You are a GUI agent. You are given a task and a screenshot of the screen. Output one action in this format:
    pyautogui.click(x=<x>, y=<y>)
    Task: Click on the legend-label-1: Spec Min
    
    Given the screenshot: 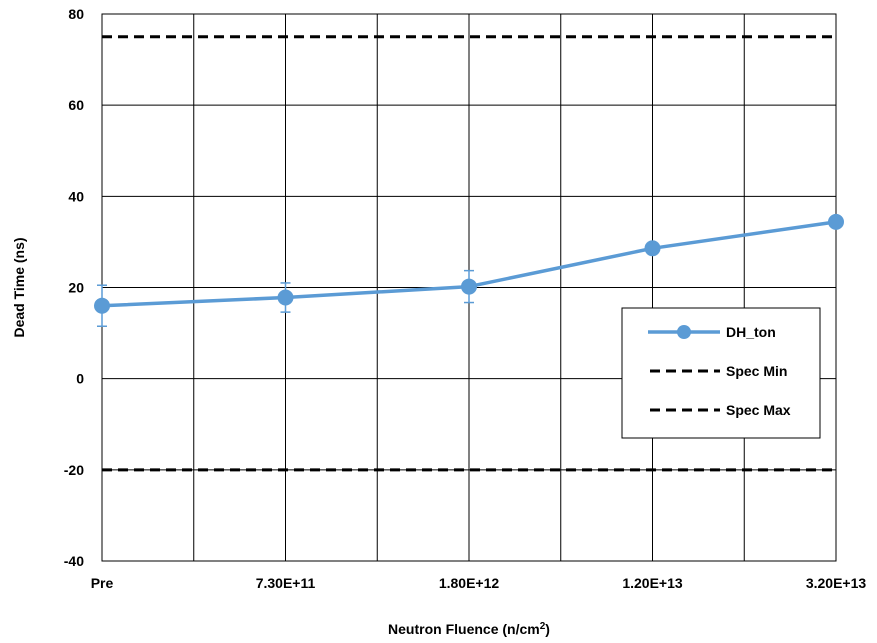 What is the action you would take?
    pyautogui.click(x=756, y=371)
    